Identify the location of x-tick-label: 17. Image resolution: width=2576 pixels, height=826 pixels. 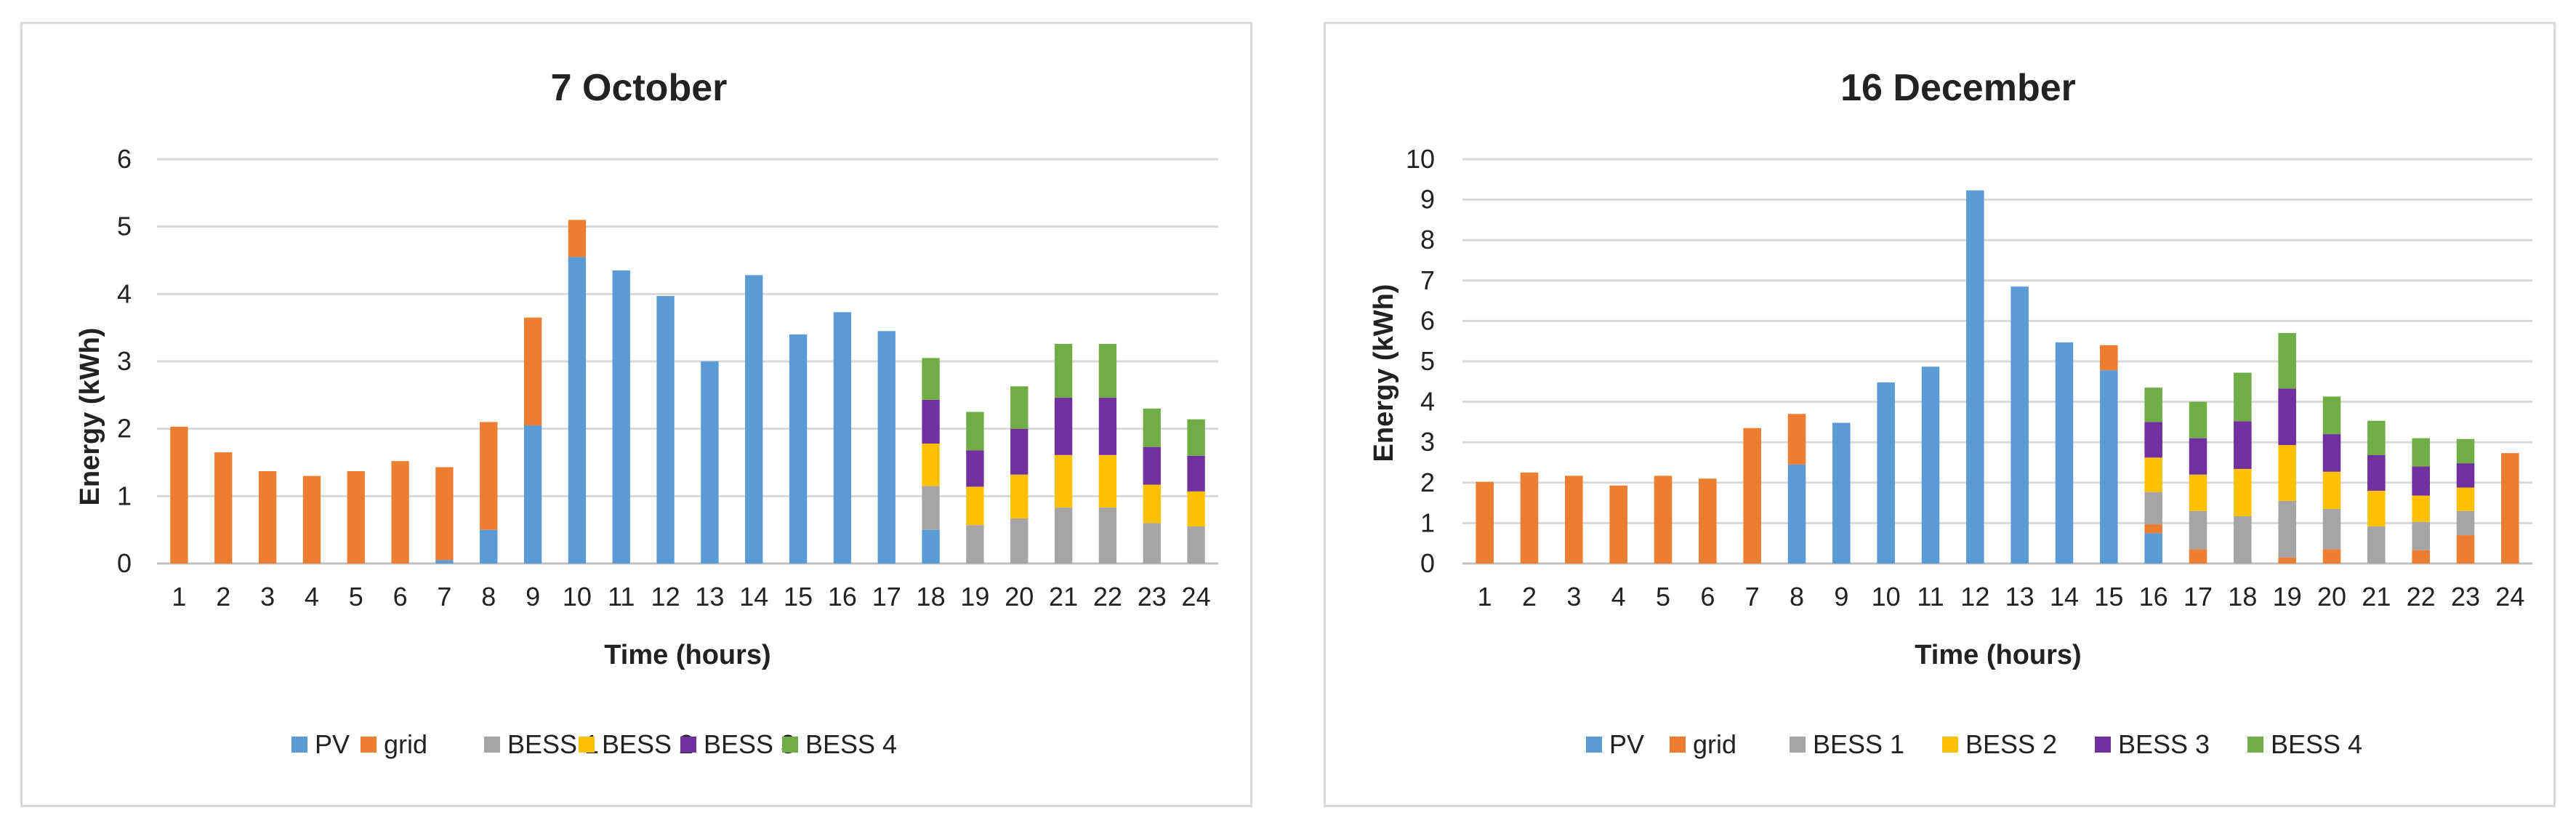
(886, 597).